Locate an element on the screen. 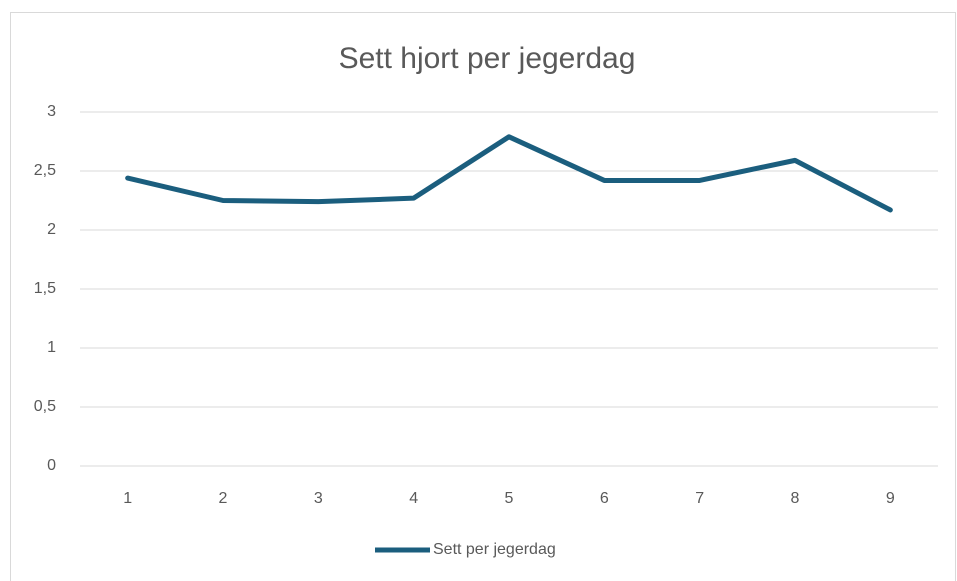 Image resolution: width=957 pixels, height=581 pixels. y-tick-label: 0,5 is located at coordinates (45, 406).